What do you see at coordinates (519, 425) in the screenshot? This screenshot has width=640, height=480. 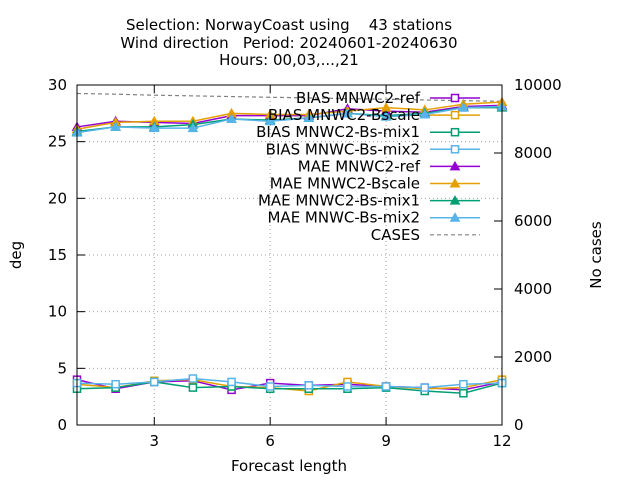 I see `y2-tick-label: 0` at bounding box center [519, 425].